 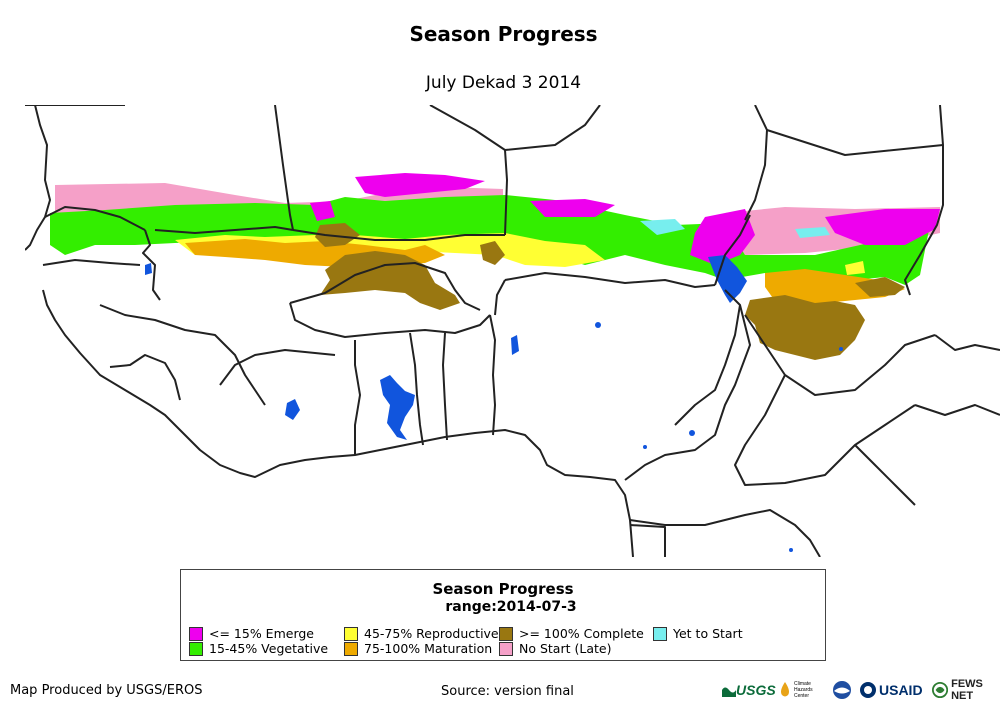 I want to click on legend-item-emerge: <= 15% Emerge, so click(x=251, y=634).